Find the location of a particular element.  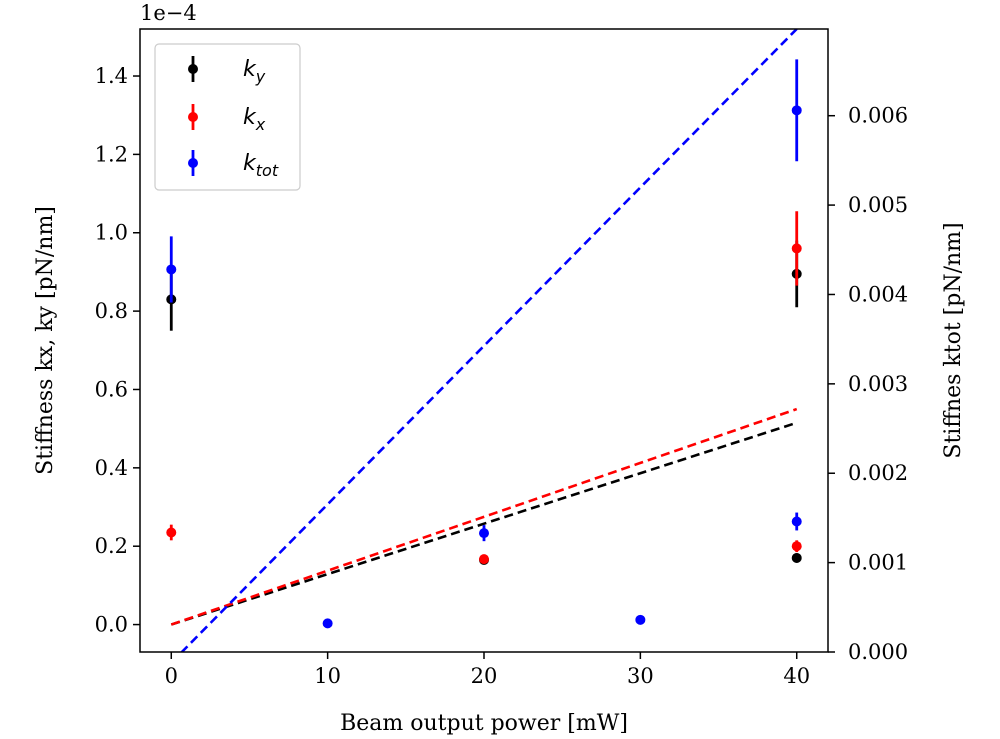

y-left-tick-label: 0.0 is located at coordinates (111, 625).